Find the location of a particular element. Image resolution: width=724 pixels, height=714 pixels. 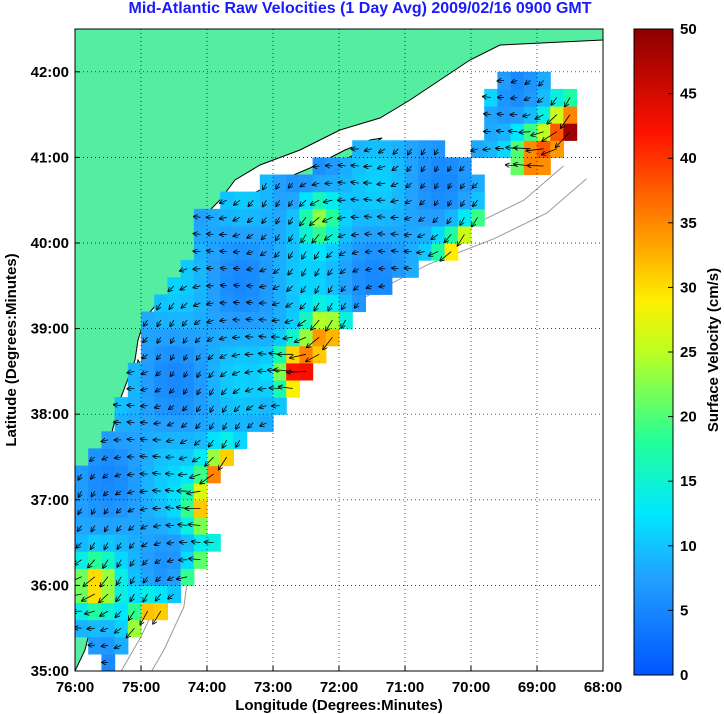

lon-tick-label: 73:00 is located at coordinates (273, 687).